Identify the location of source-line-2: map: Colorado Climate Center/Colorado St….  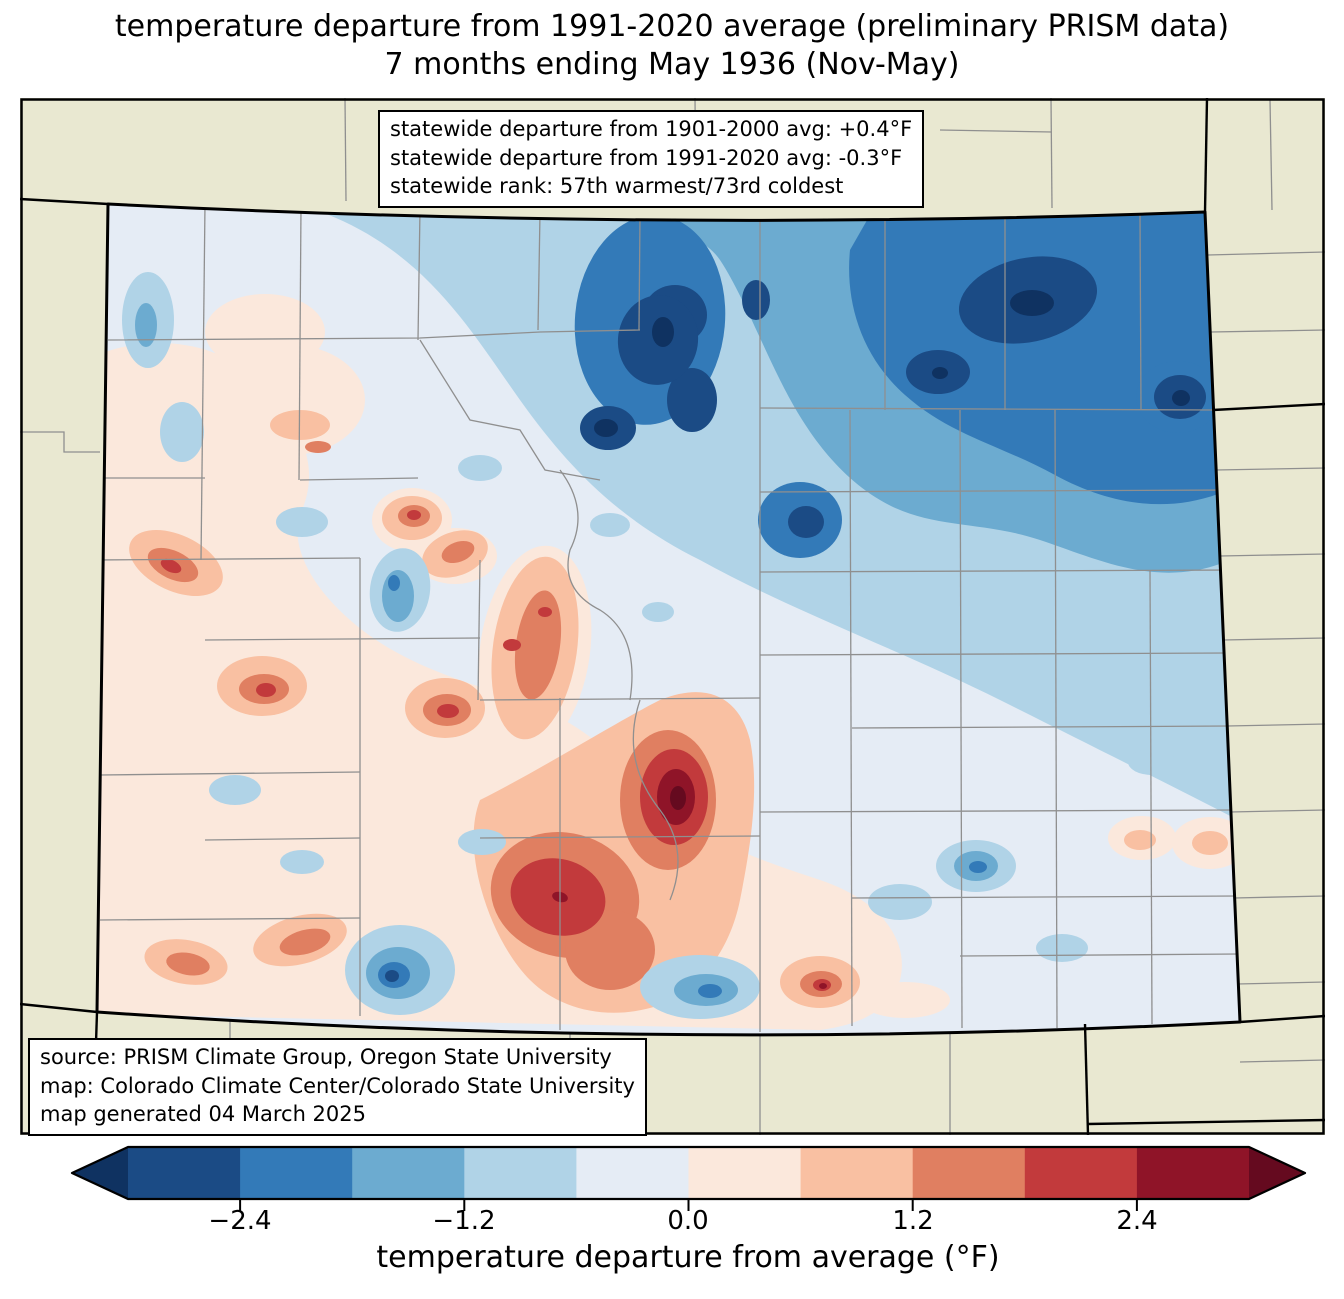
(337, 1085).